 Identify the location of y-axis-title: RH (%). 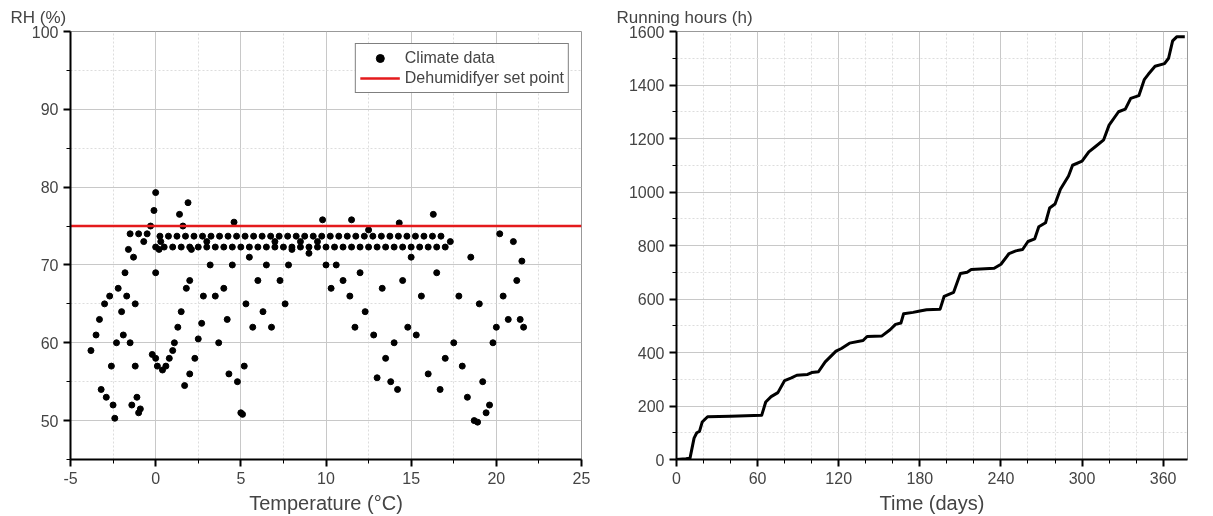
(38, 17).